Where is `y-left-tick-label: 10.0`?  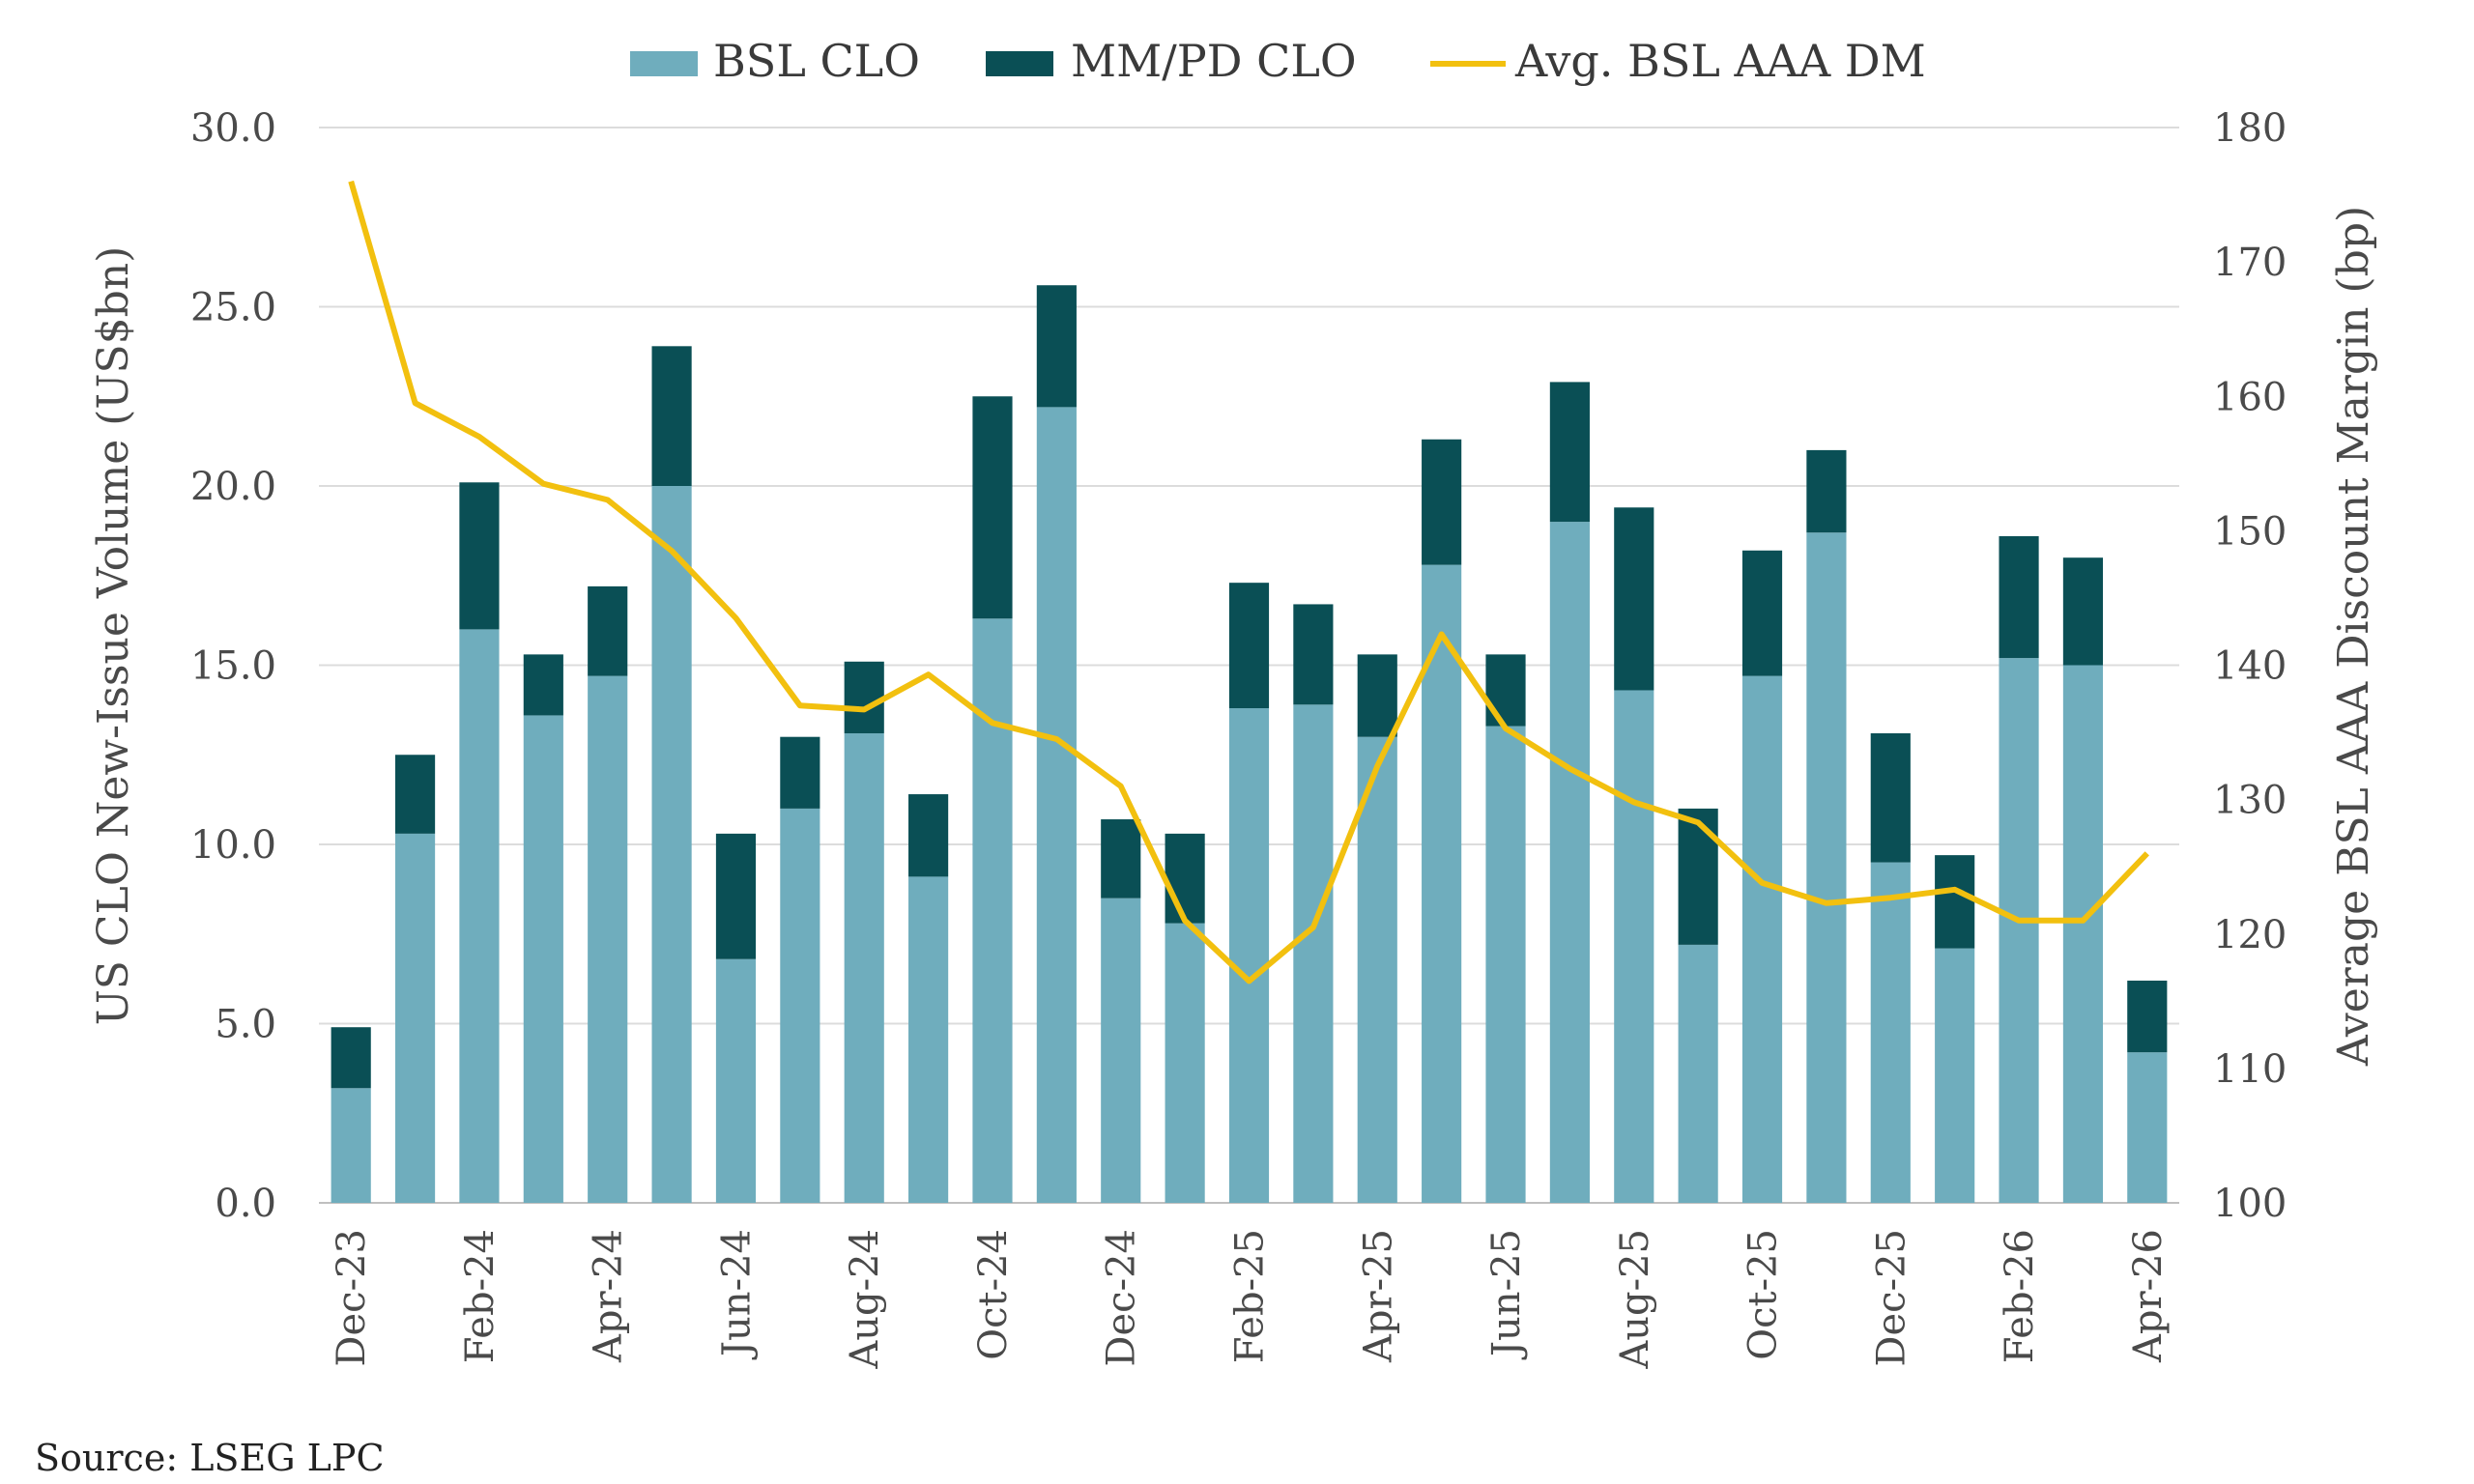
y-left-tick-label: 10.0 is located at coordinates (233, 846).